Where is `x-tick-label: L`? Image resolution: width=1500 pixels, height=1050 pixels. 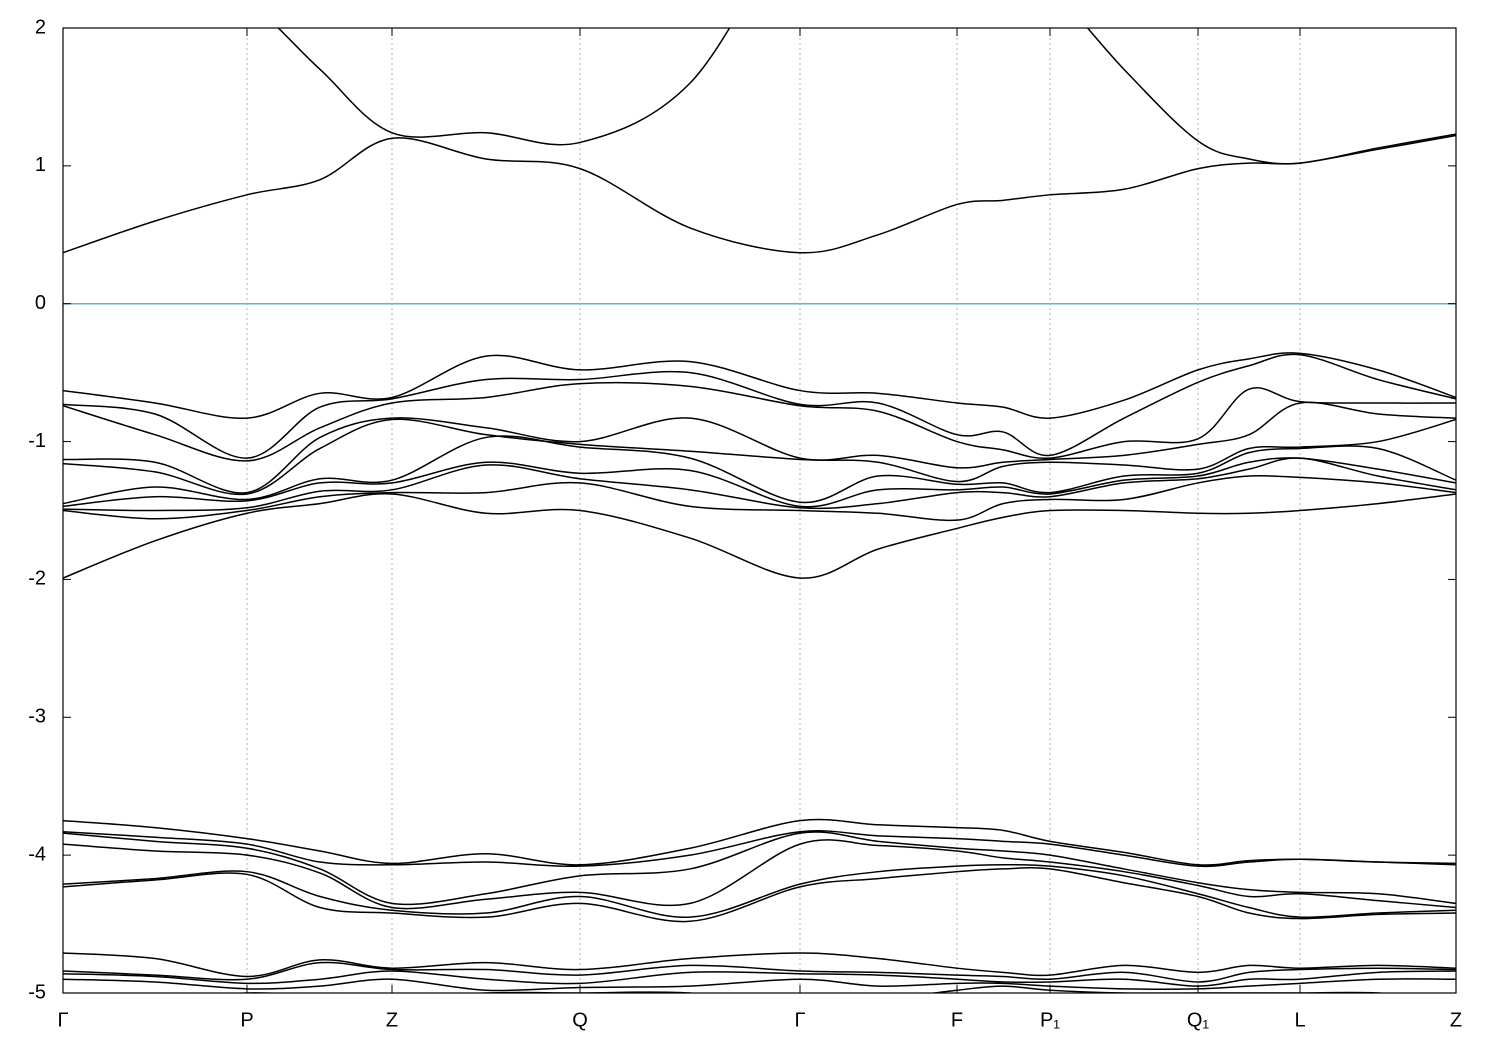 x-tick-label: L is located at coordinates (1299, 1020).